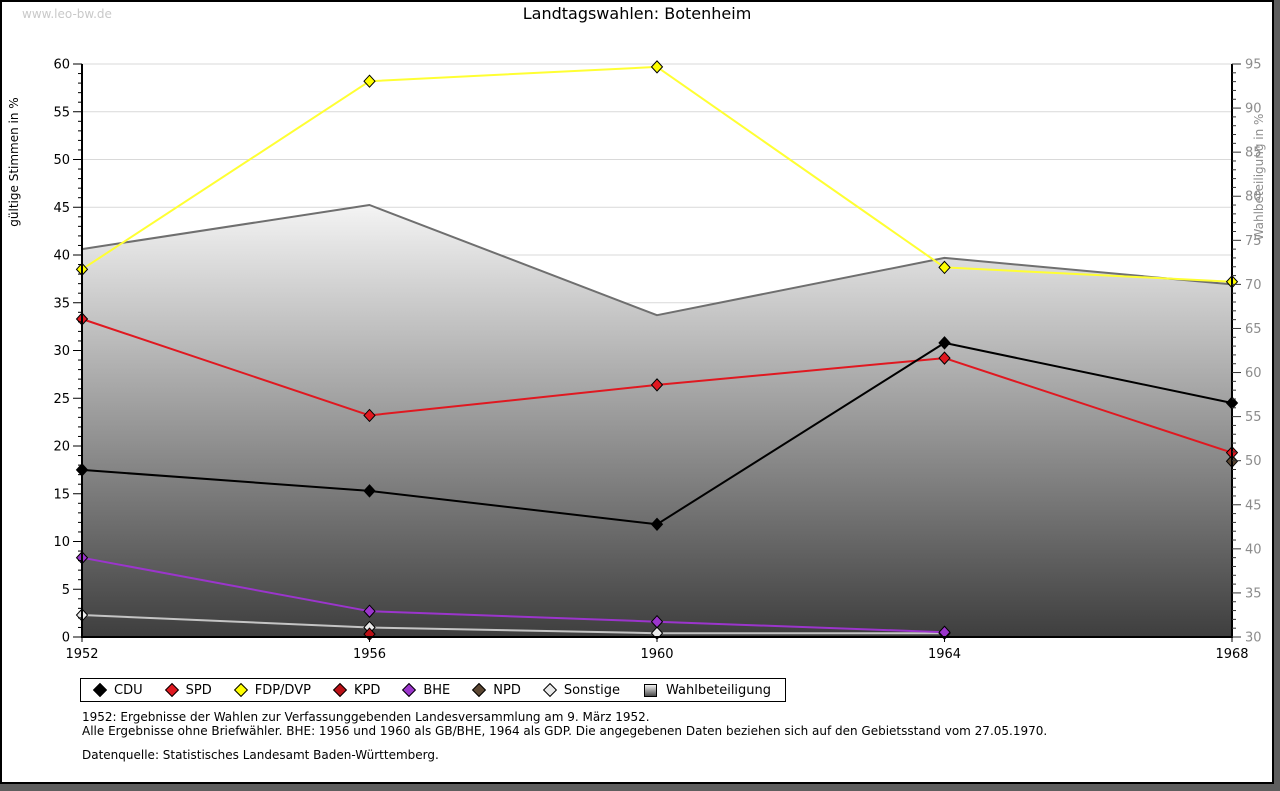  Describe the element at coordinates (1253, 638) in the screenshot. I see `right-tick-label: 30` at that location.